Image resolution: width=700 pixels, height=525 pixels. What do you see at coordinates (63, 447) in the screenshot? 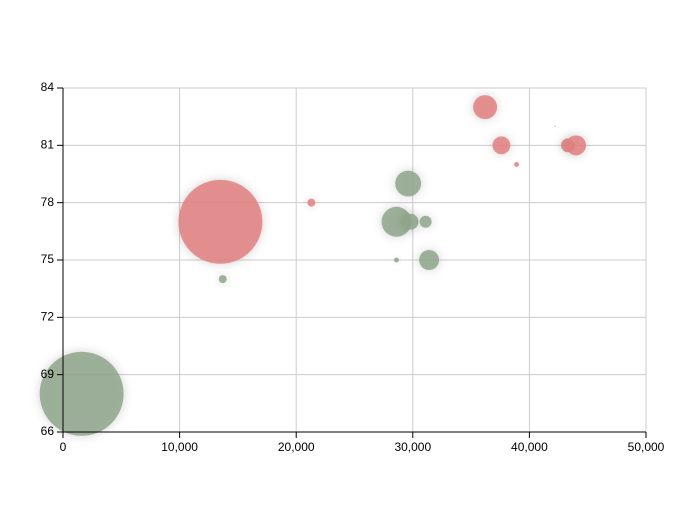
I see `x-tick-label: 0` at bounding box center [63, 447].